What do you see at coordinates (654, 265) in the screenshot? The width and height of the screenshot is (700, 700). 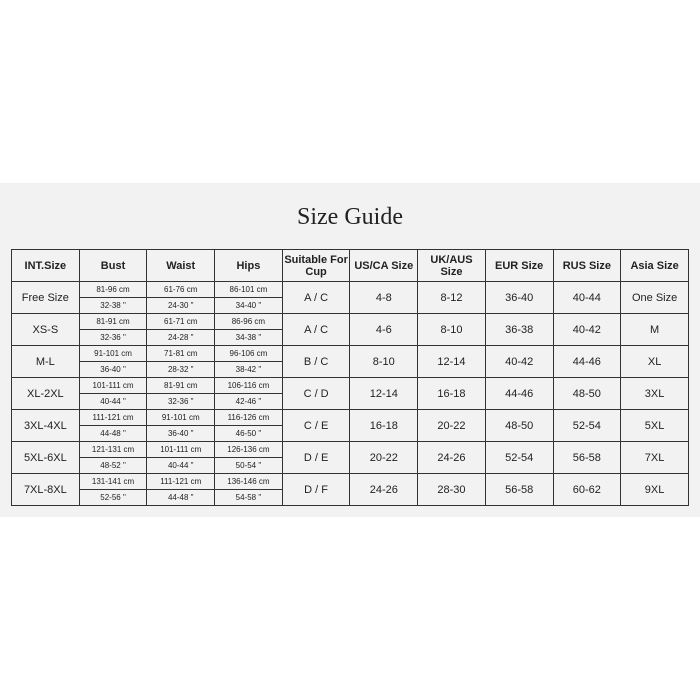 I see `column-header: Asia Size` at bounding box center [654, 265].